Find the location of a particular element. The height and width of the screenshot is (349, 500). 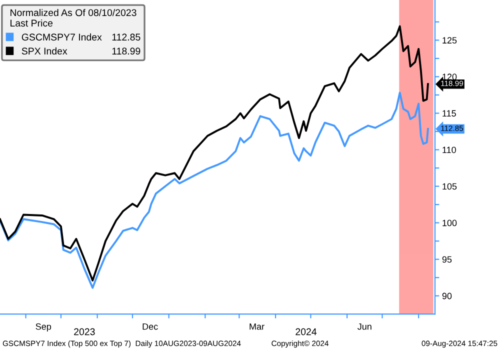

y-tick-label: 125 is located at coordinates (449, 40).